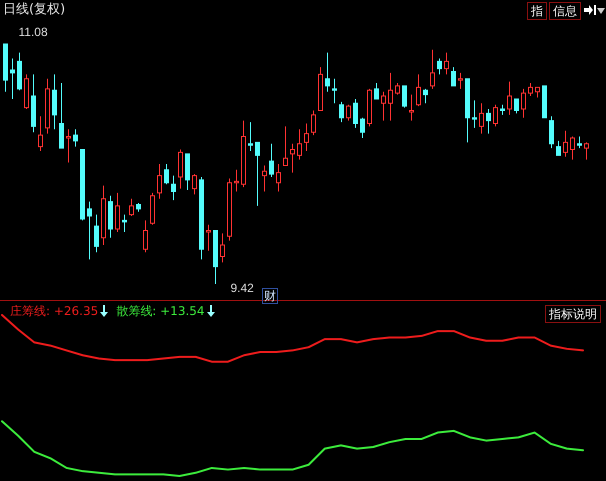  What do you see at coordinates (33, 32) in the screenshot?
I see `text: 11.08` at bounding box center [33, 32].